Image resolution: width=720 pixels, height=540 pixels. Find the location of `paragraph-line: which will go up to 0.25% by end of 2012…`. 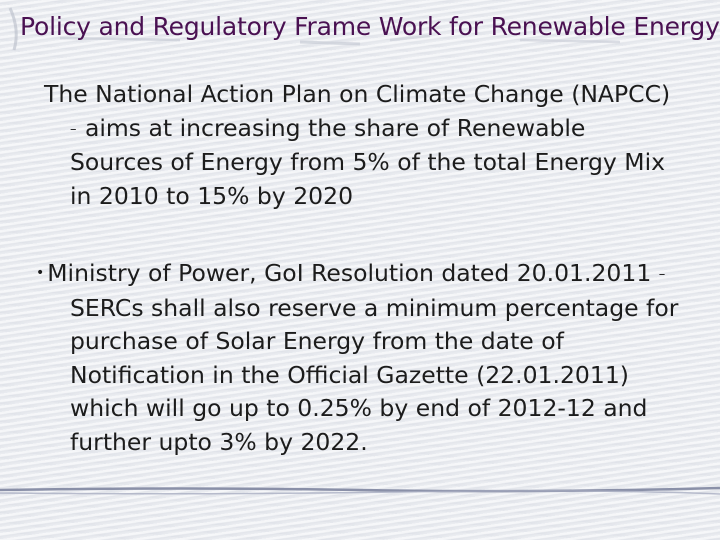

paragraph-line: which will go up to 0.25% by end of 2012… is located at coordinates (359, 408).